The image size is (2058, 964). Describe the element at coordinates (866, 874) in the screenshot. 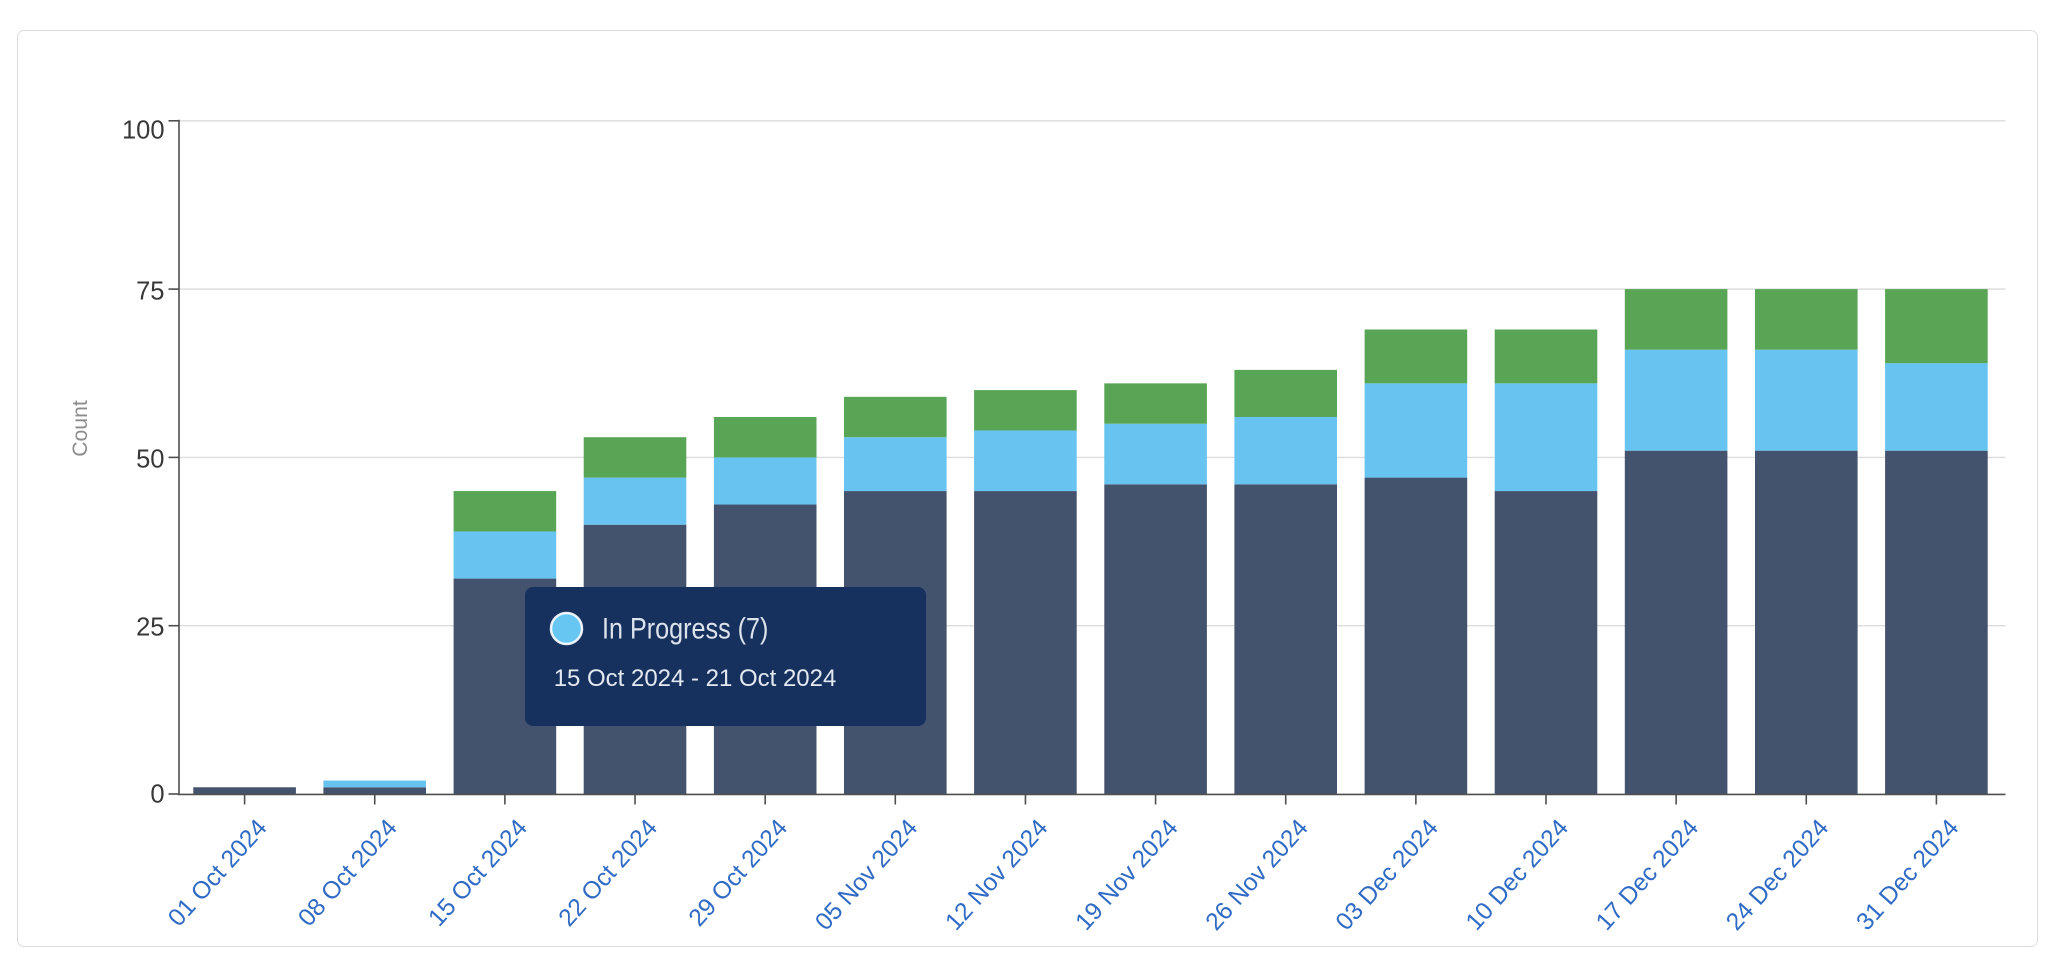

I see `svg-text: 05 Nov 2024` at that location.